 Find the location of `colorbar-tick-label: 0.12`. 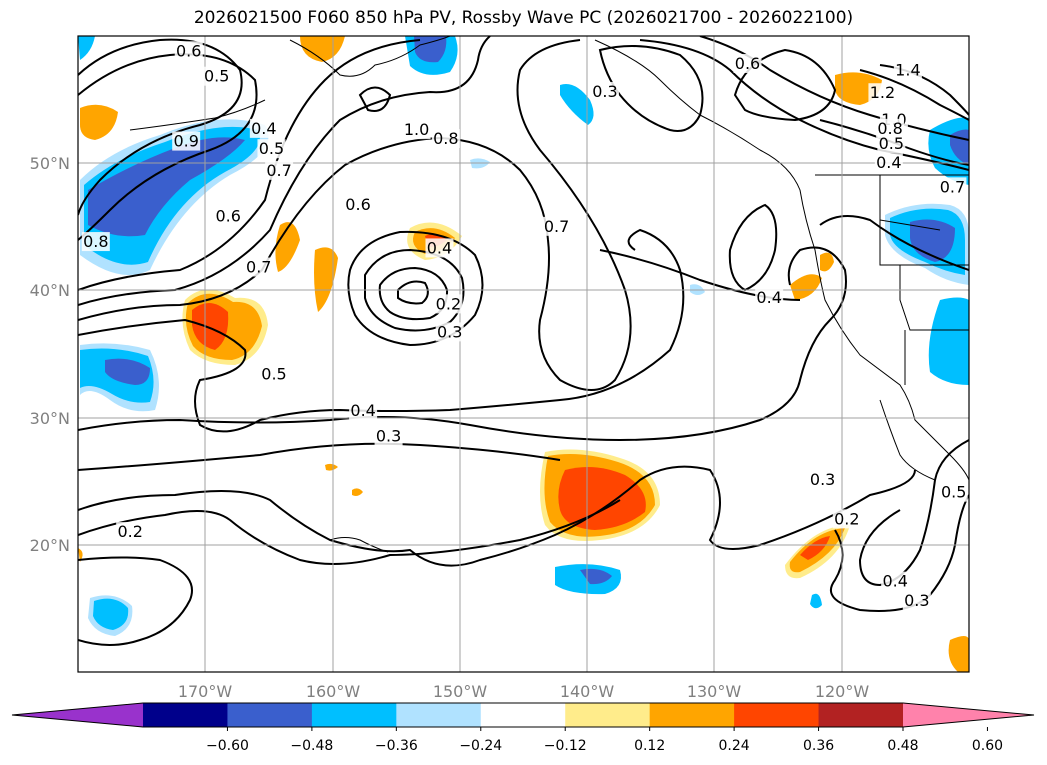

colorbar-tick-label: 0.12 is located at coordinates (649, 746).